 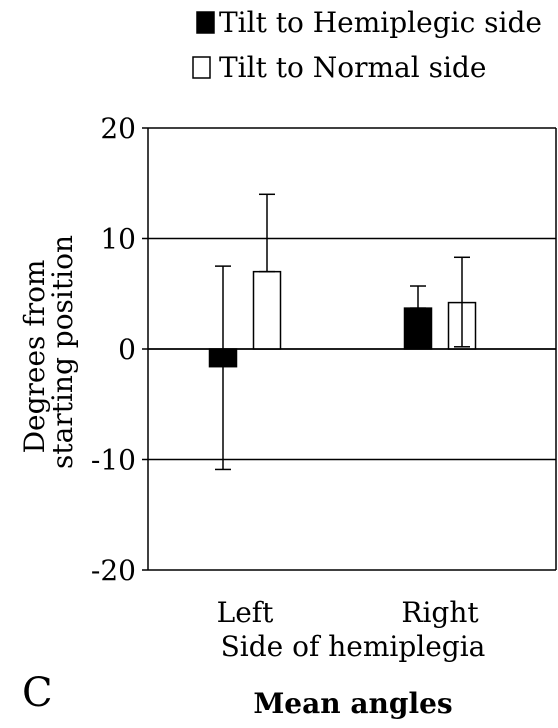 I want to click on x-axis-ticks: Left Right, so click(x=348, y=612).